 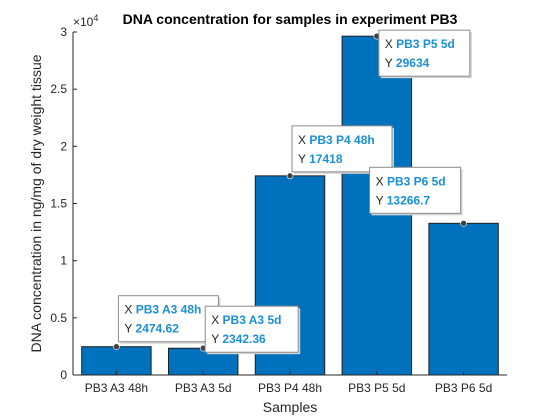 I want to click on datatip-2: X PB3 A3 5dY 2342.36, so click(x=252, y=330).